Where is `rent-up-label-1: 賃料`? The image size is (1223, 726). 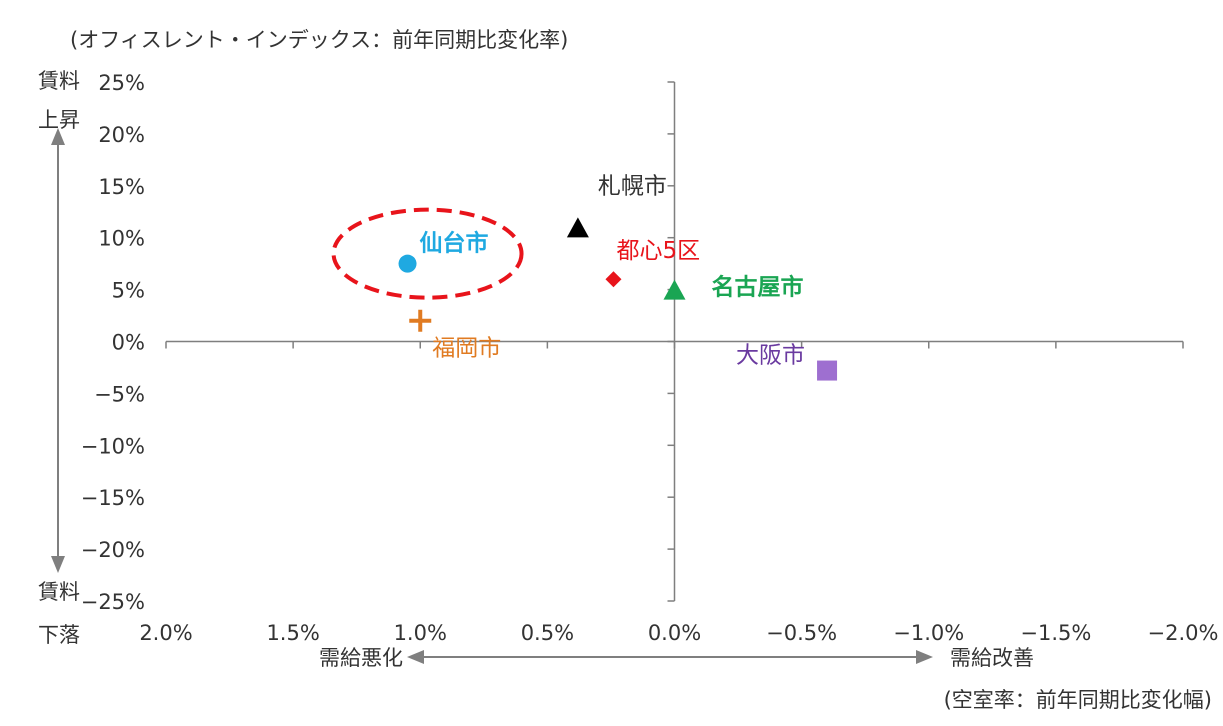 rent-up-label-1: 賃料 is located at coordinates (59, 81).